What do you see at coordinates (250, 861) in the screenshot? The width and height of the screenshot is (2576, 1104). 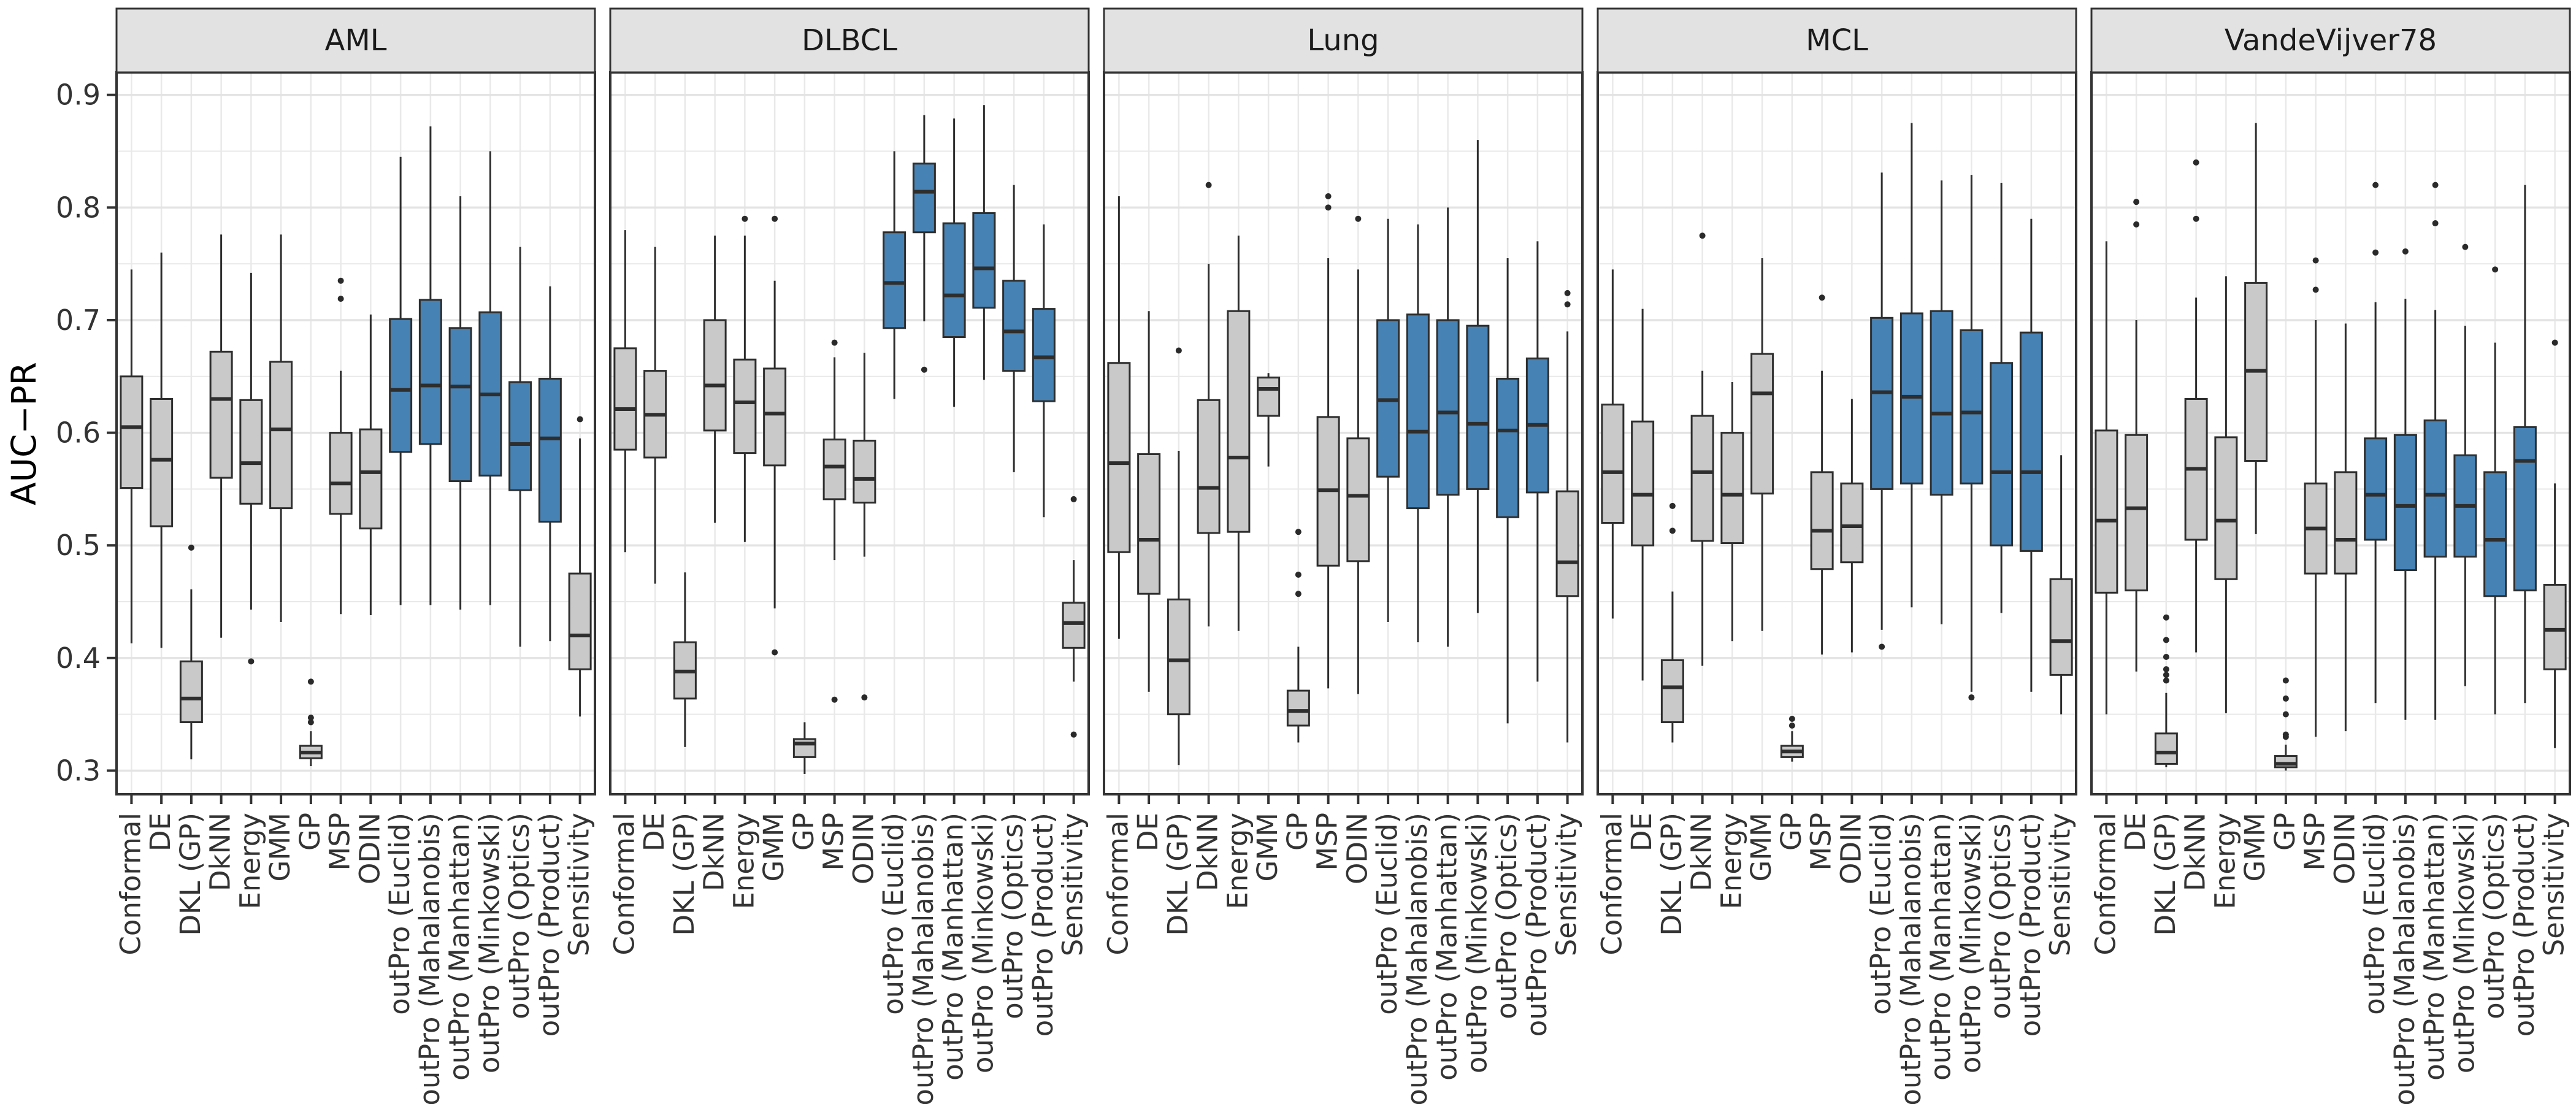 I see `x-tick-label: Energy` at bounding box center [250, 861].